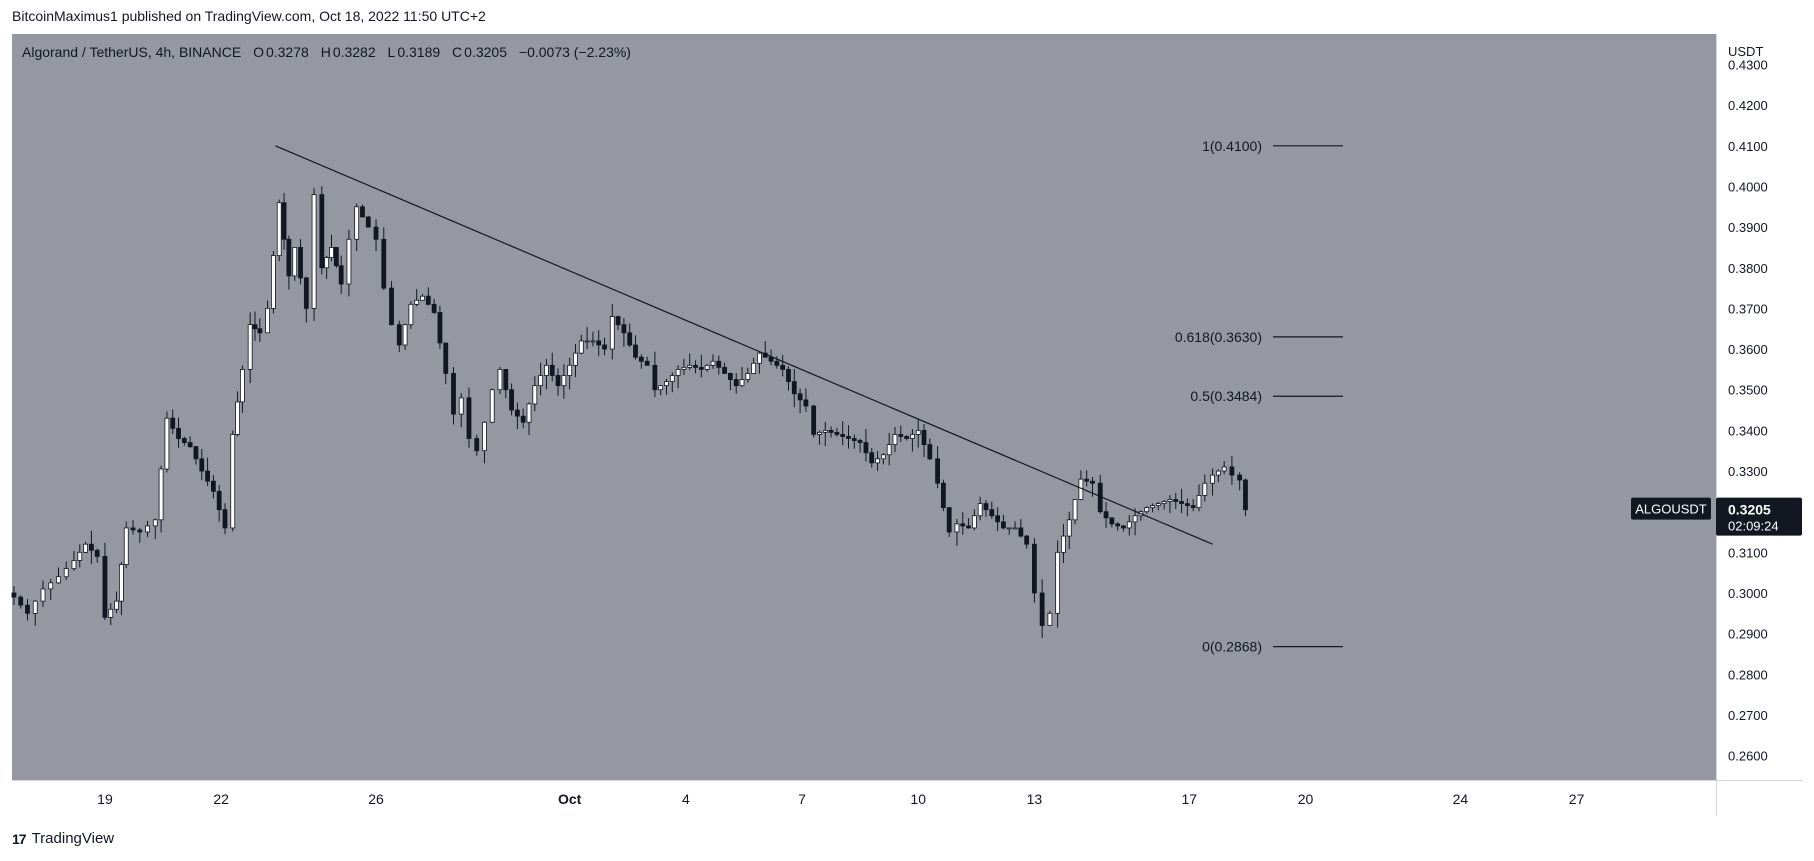  I want to click on high-label: H, so click(325, 52).